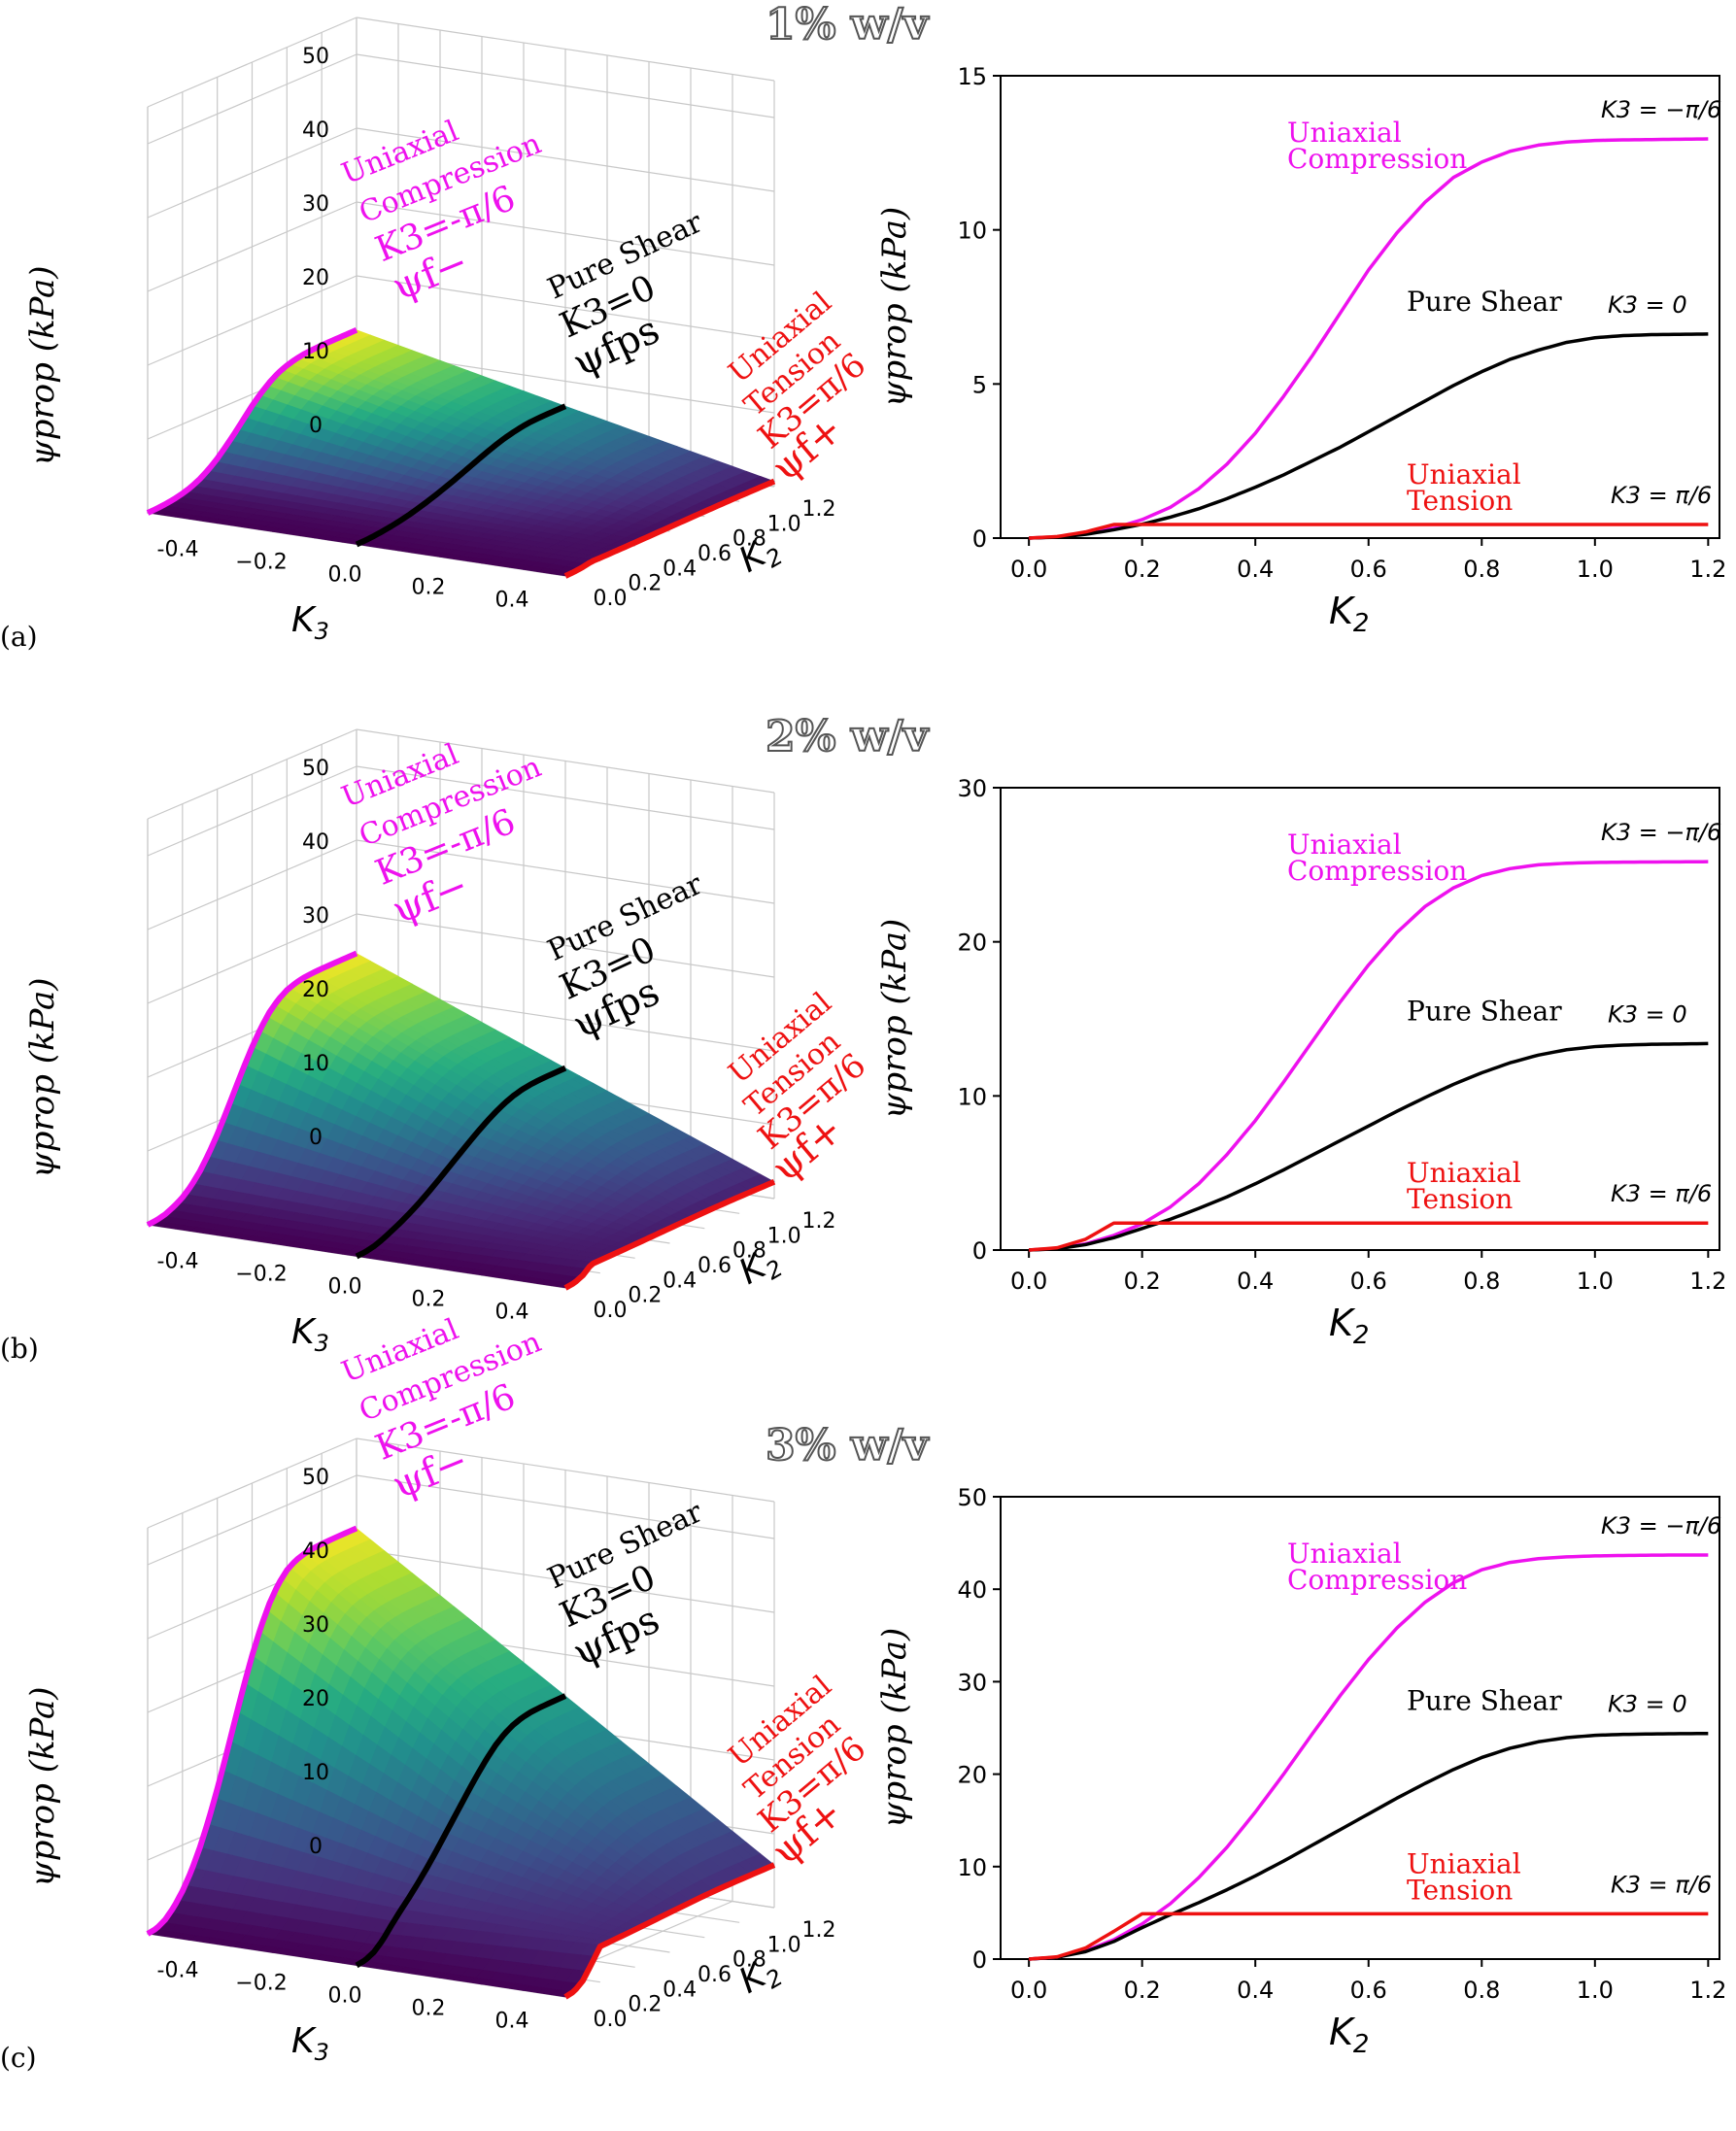 The width and height of the screenshot is (1736, 2131). I want to click on y-tick-label: 50, so click(972, 1497).